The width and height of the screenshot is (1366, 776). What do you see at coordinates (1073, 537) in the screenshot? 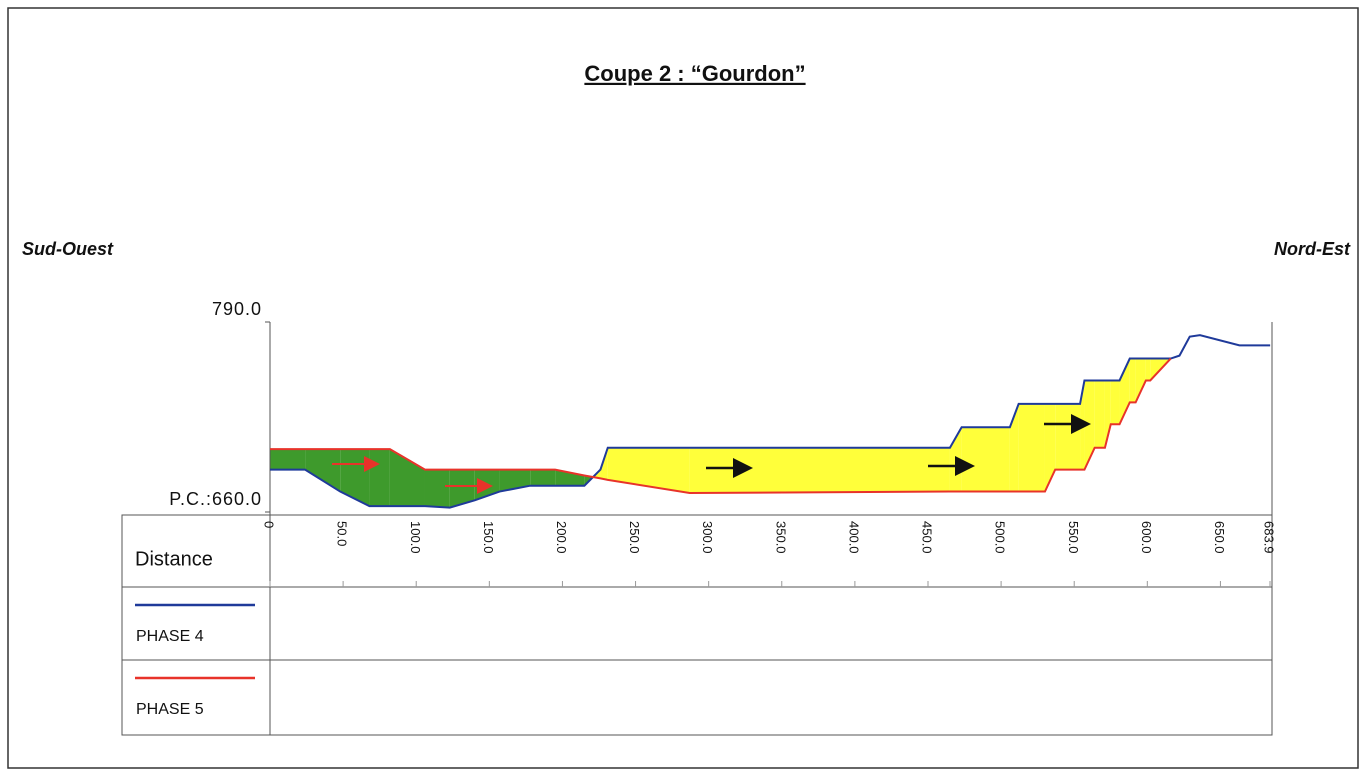
I see `x-tick-label: 550.0` at bounding box center [1073, 537].